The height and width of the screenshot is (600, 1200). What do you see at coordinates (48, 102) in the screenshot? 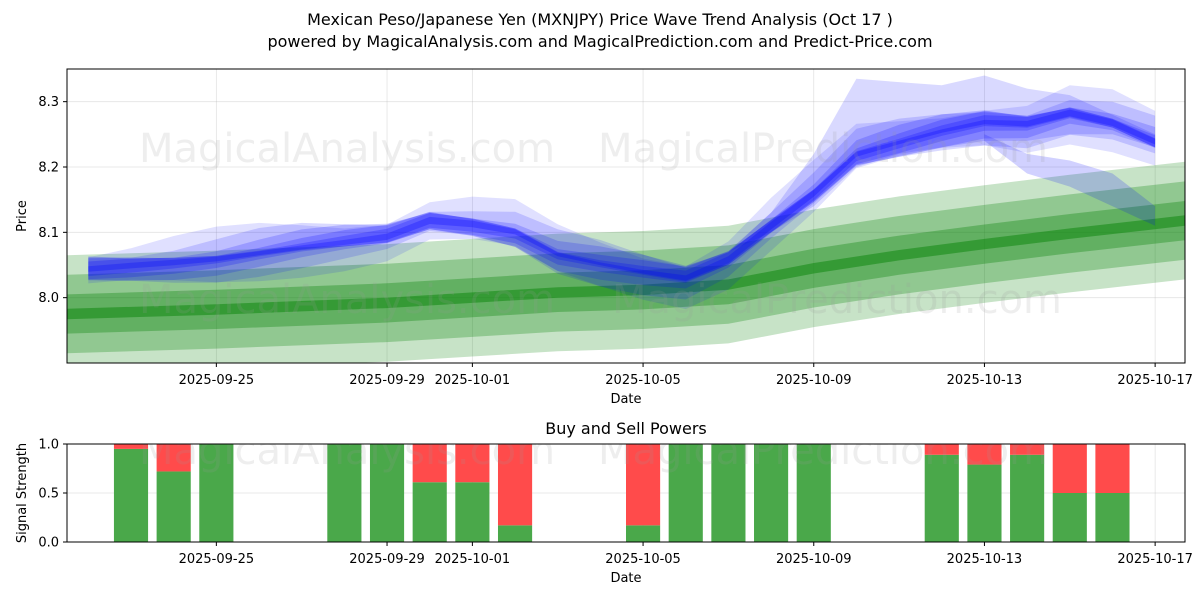
I see `y-tick-label: 8.3` at bounding box center [48, 102].